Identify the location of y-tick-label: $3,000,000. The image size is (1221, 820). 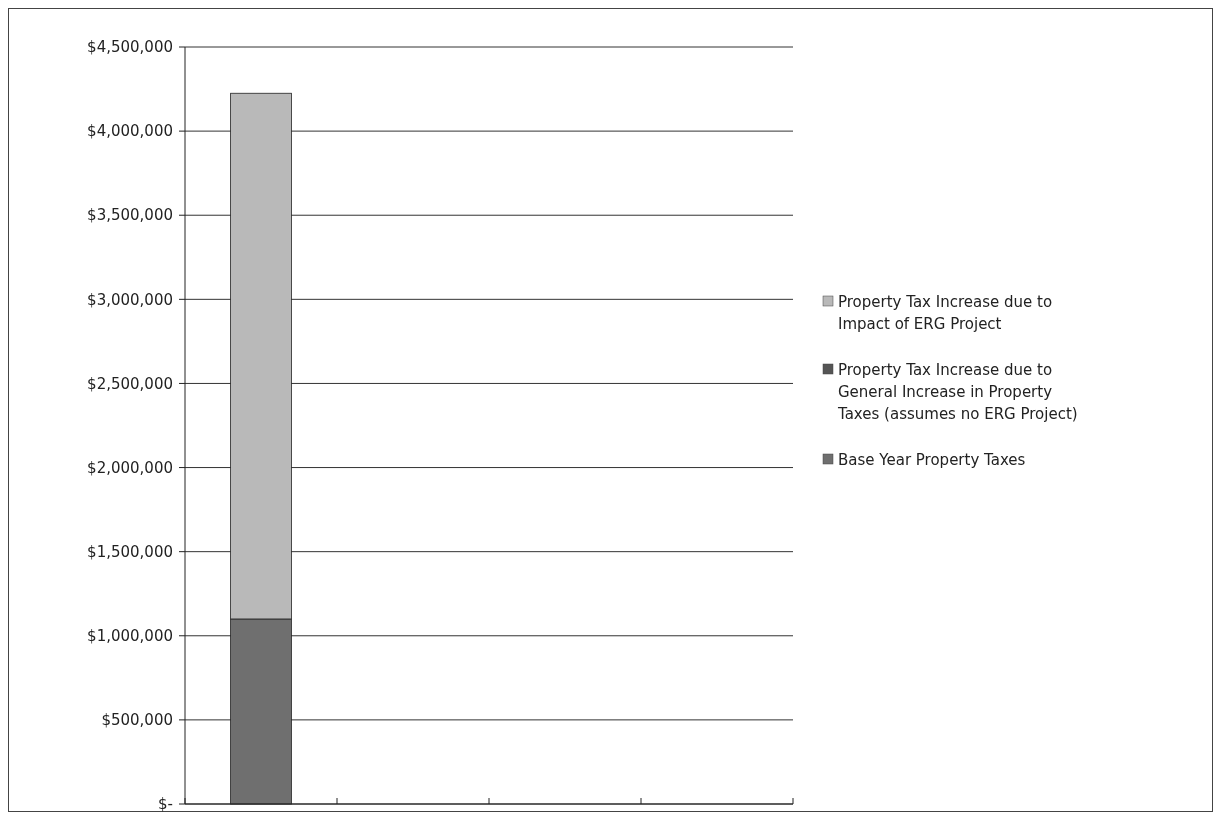
(130, 299).